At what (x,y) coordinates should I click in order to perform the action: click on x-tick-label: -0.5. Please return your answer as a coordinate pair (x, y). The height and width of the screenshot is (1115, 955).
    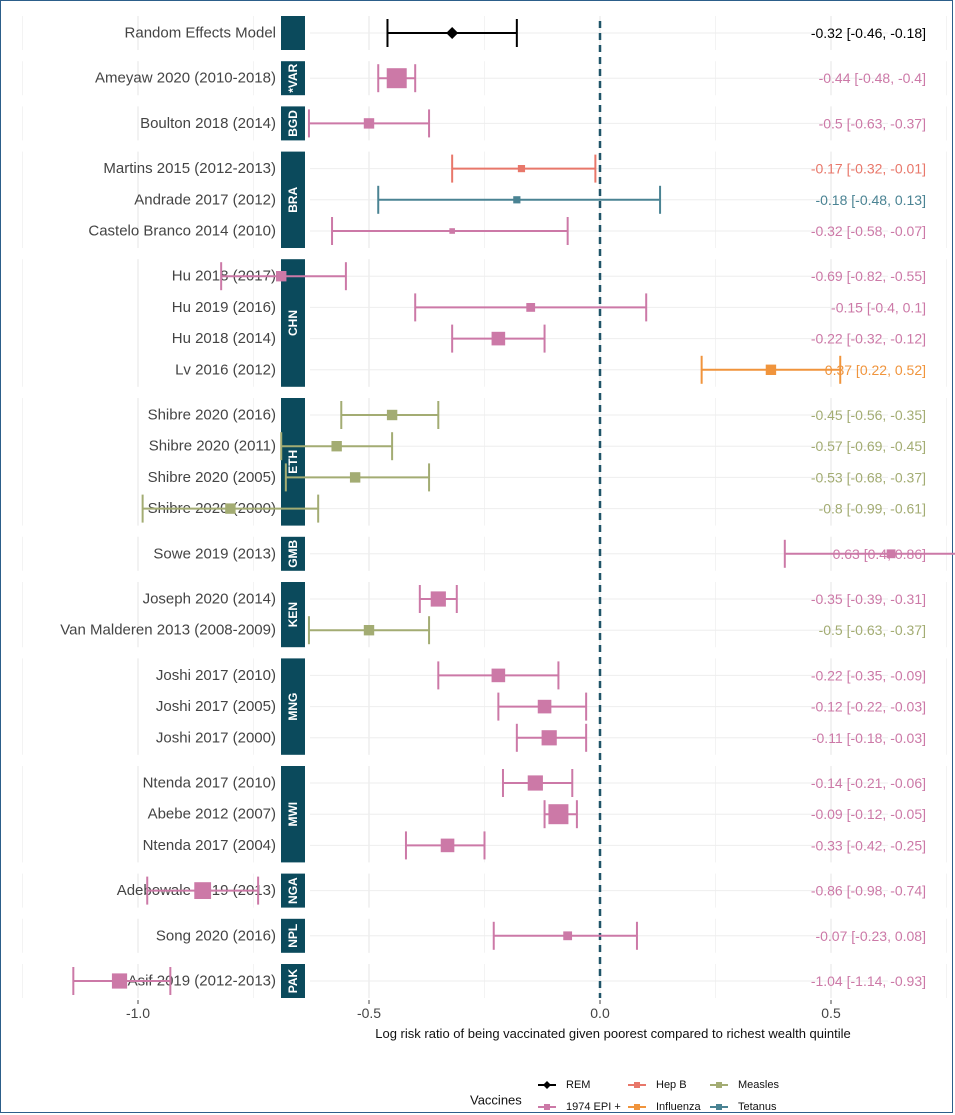
    Looking at the image, I should click on (369, 1013).